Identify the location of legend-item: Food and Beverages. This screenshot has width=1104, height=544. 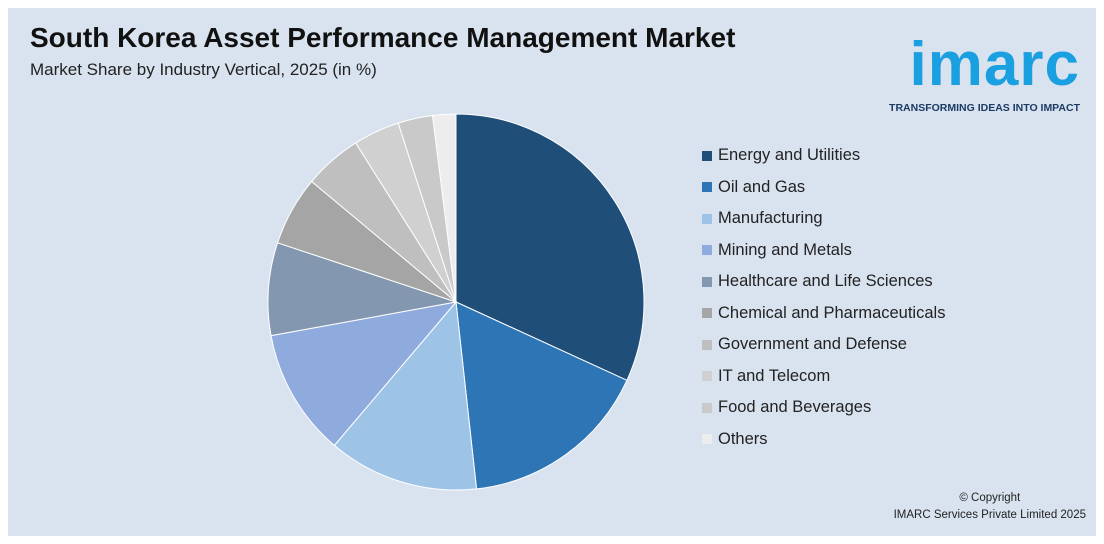
(823, 408).